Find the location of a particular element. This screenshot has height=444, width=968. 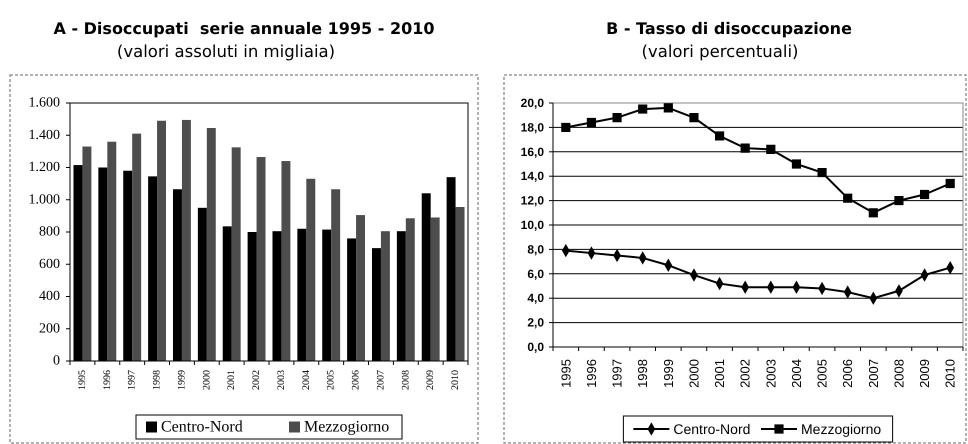

y-tick-label: 10,0 is located at coordinates (532, 225).